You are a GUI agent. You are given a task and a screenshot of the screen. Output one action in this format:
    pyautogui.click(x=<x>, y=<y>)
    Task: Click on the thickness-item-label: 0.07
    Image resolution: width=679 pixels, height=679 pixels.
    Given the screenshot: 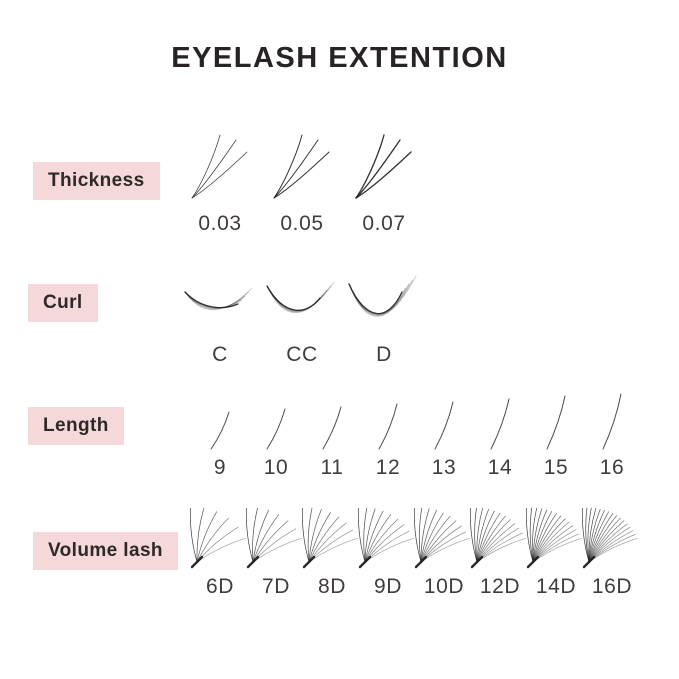 What is the action you would take?
    pyautogui.click(x=384, y=223)
    